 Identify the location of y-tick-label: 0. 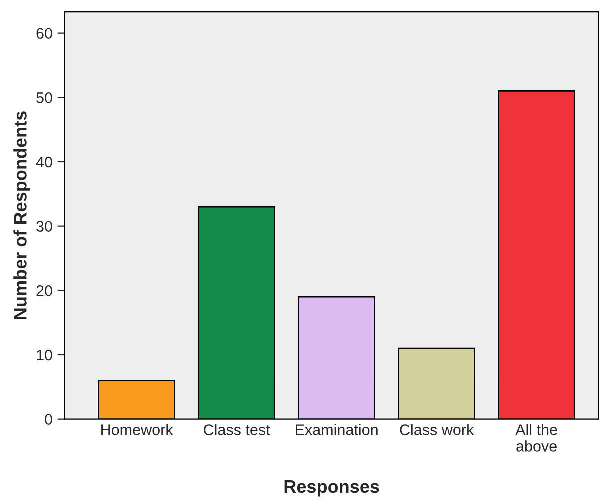
(48, 420).